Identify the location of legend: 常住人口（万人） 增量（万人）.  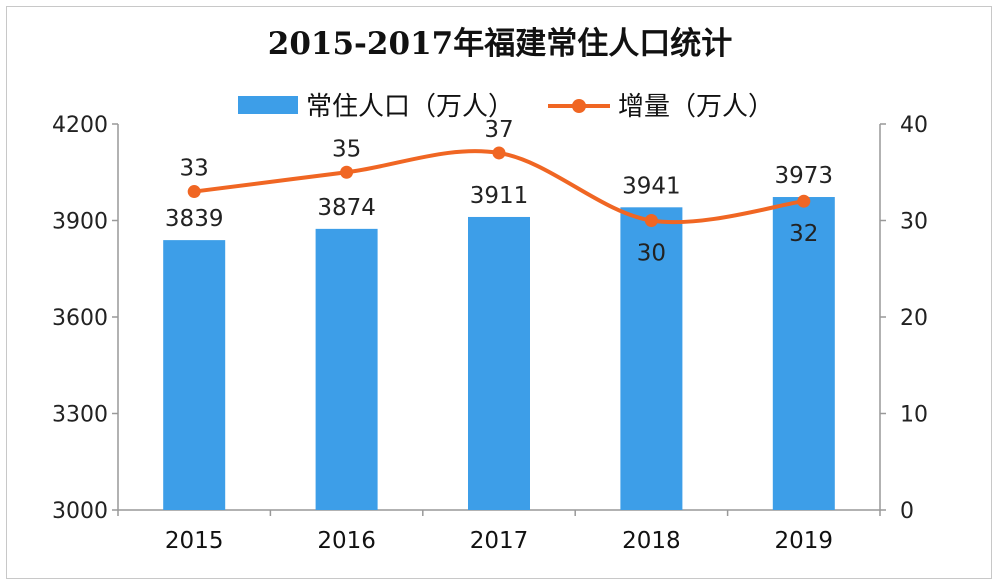
(500, 104).